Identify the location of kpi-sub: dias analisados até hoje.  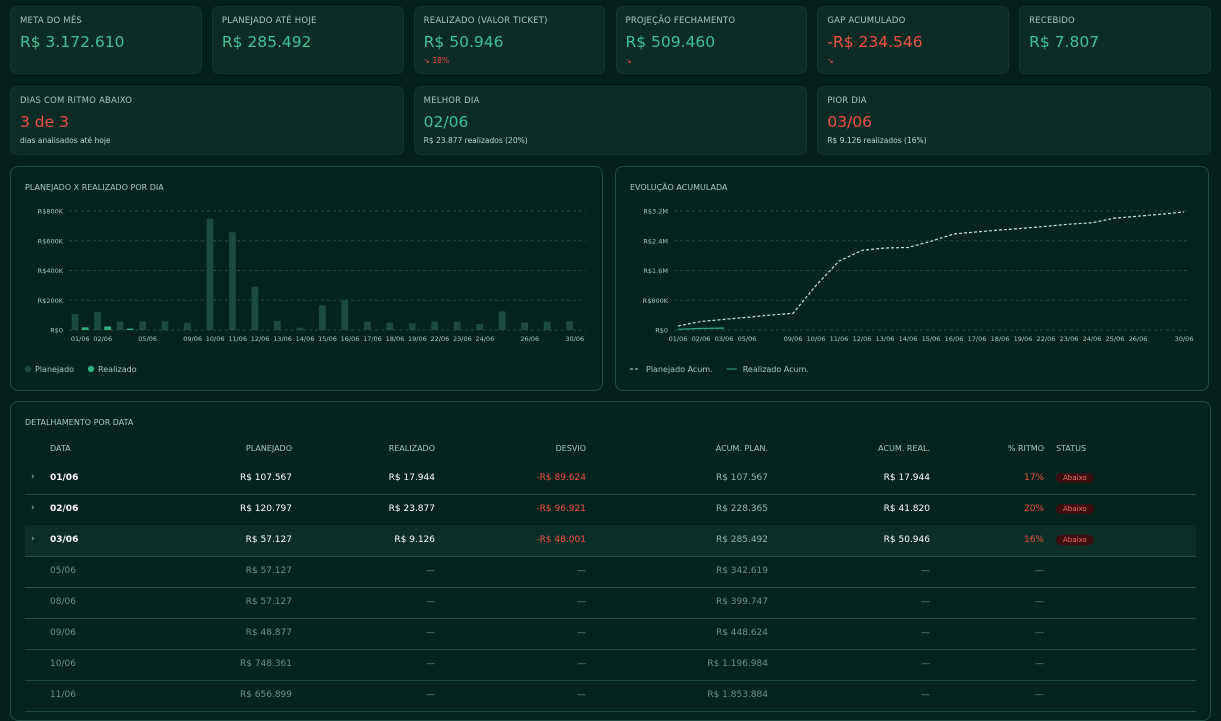
(65, 140).